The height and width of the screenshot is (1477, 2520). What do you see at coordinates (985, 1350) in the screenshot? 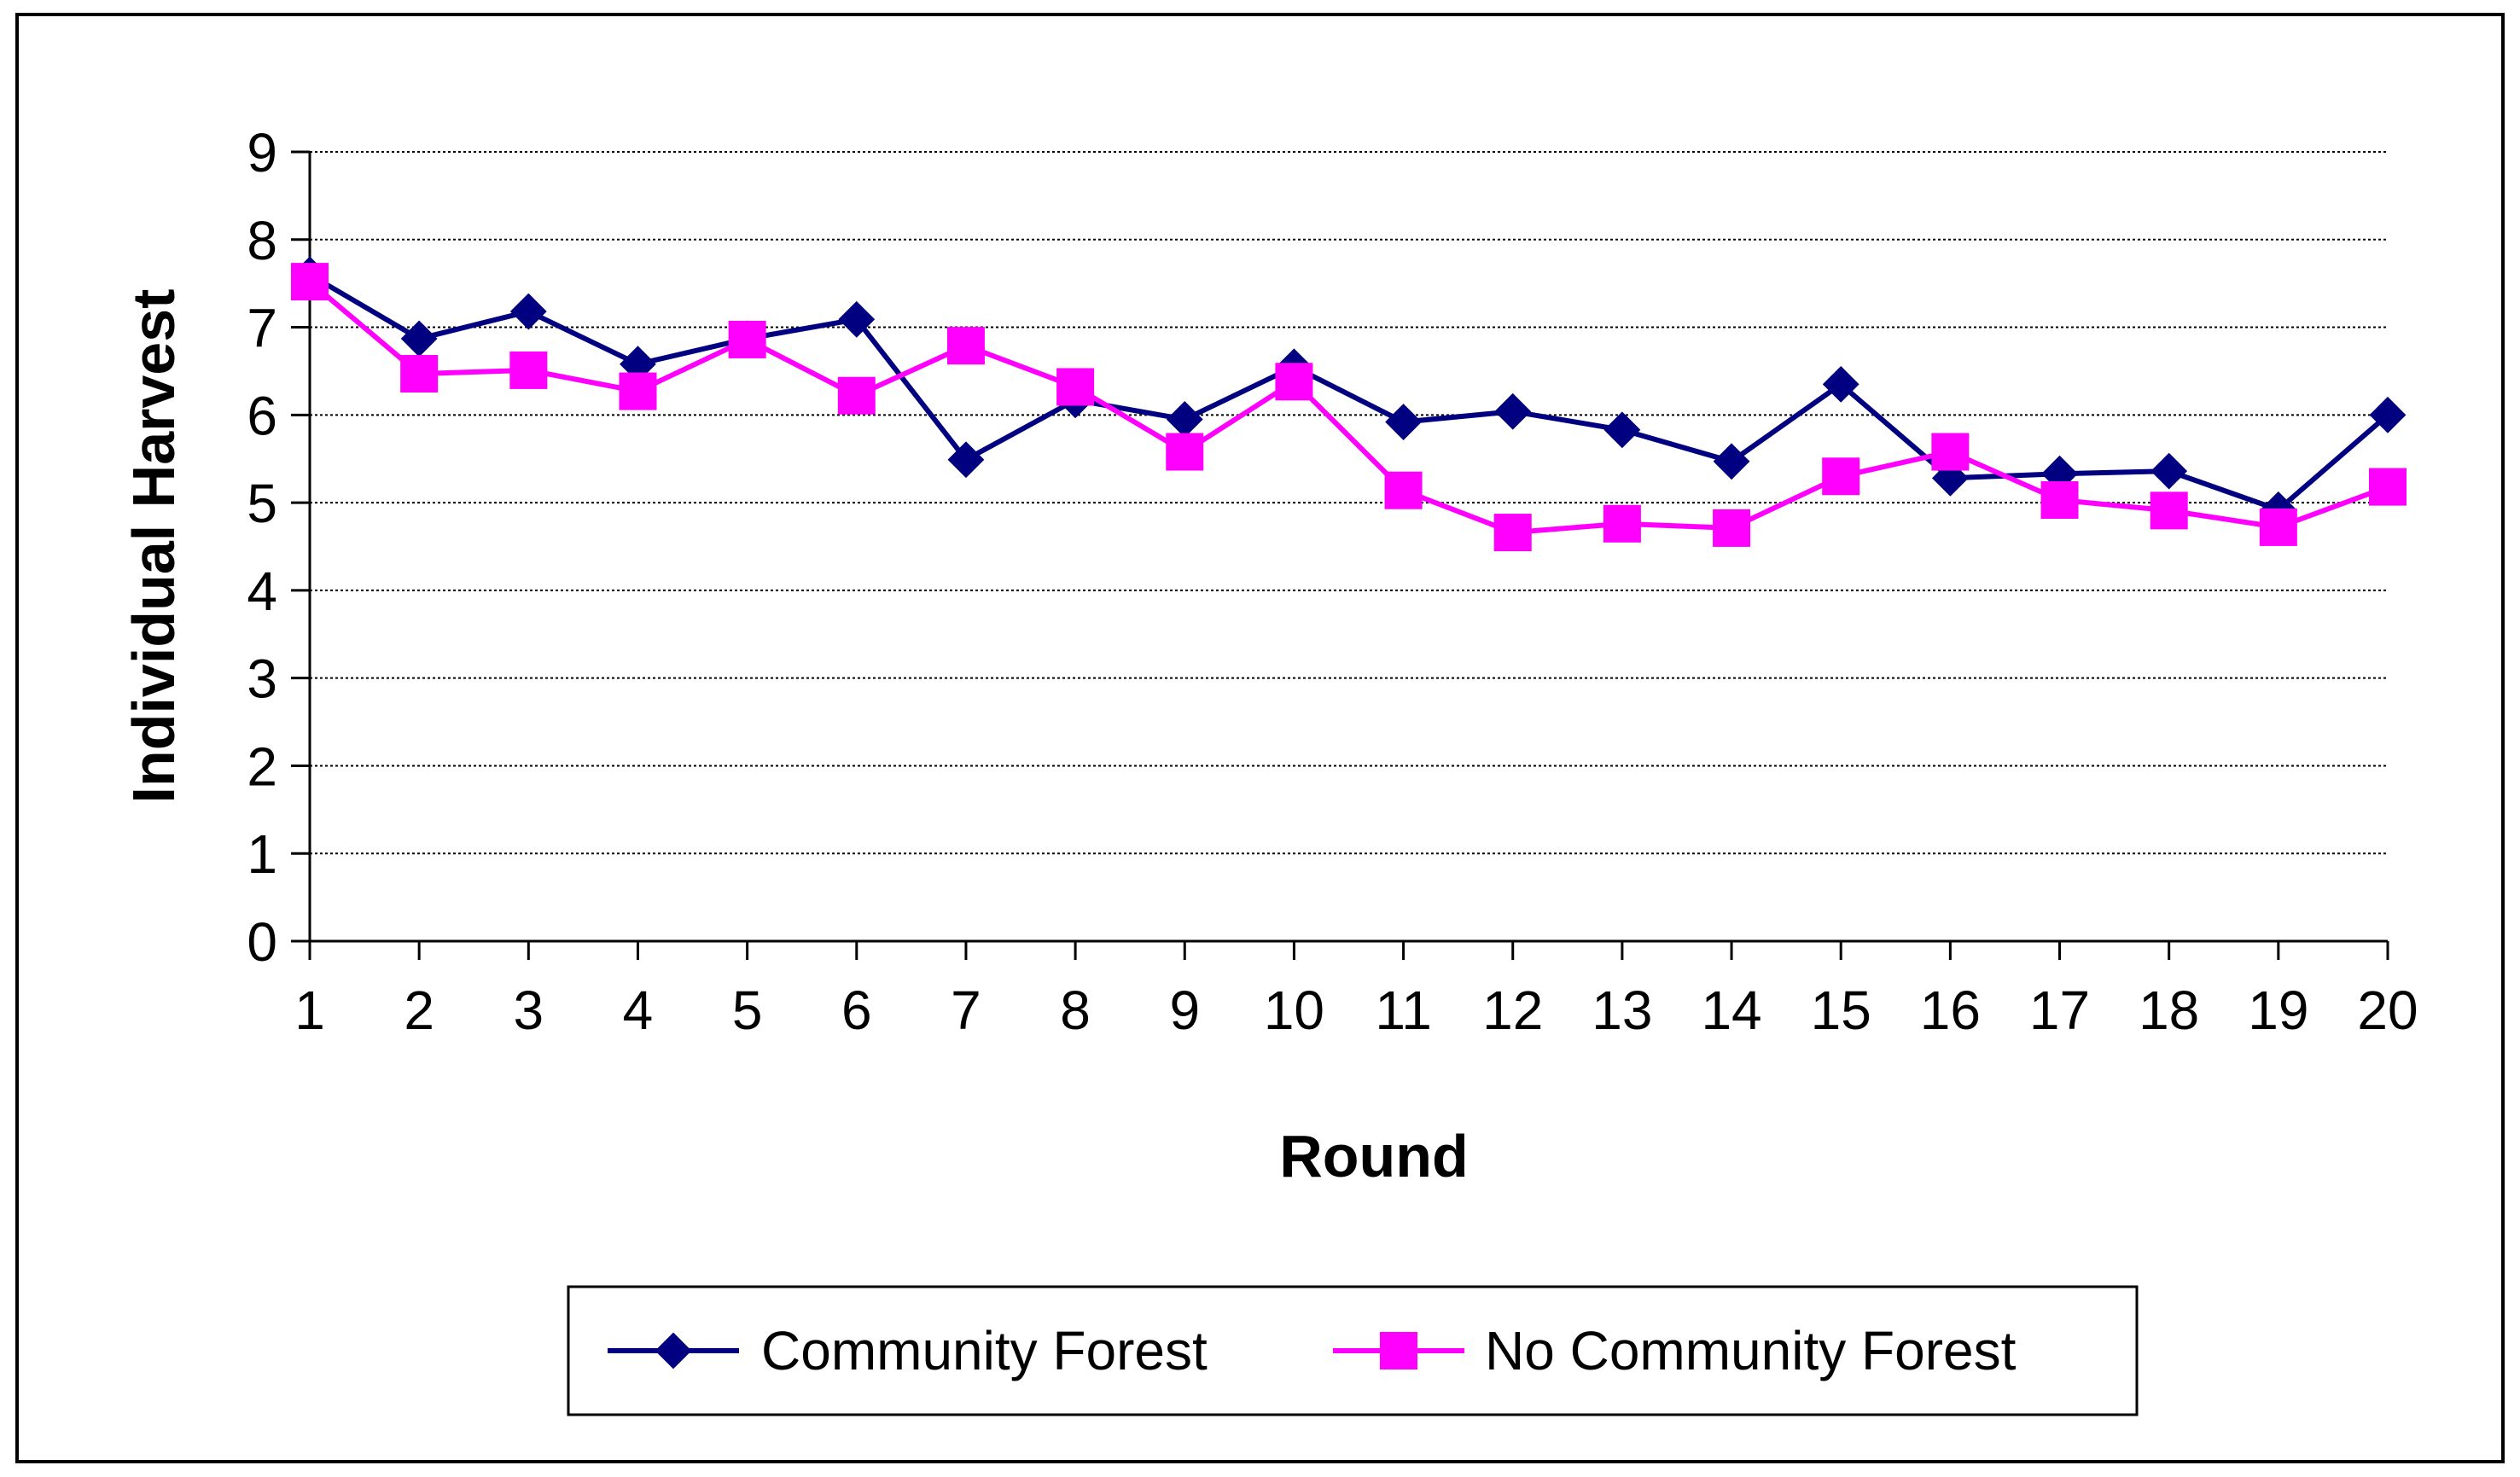
I see `legend-label-community-forest: Community Forest` at bounding box center [985, 1350].